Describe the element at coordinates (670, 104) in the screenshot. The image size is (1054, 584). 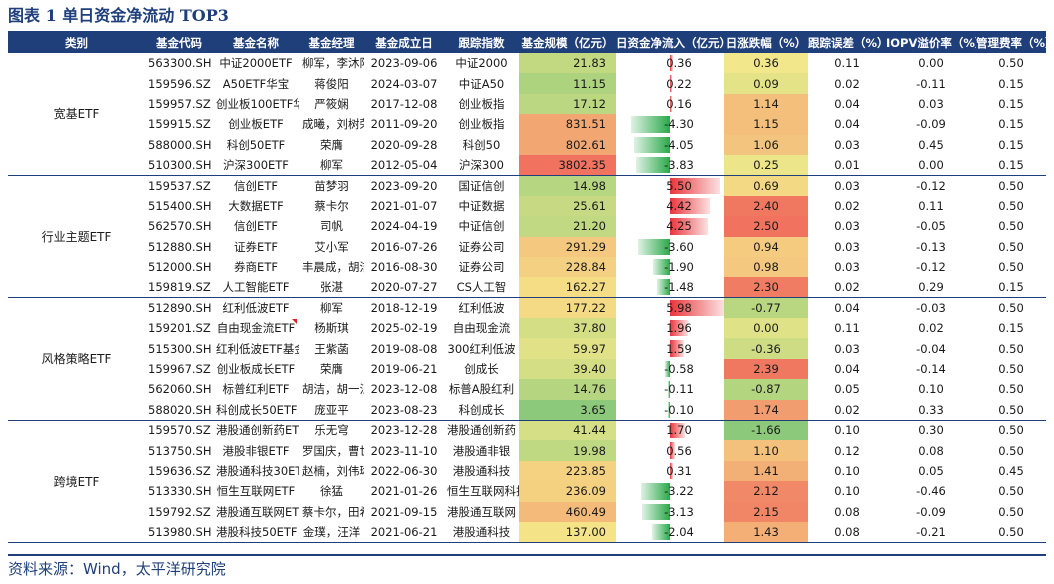
I see `net-inflow-cell: 0.16` at that location.